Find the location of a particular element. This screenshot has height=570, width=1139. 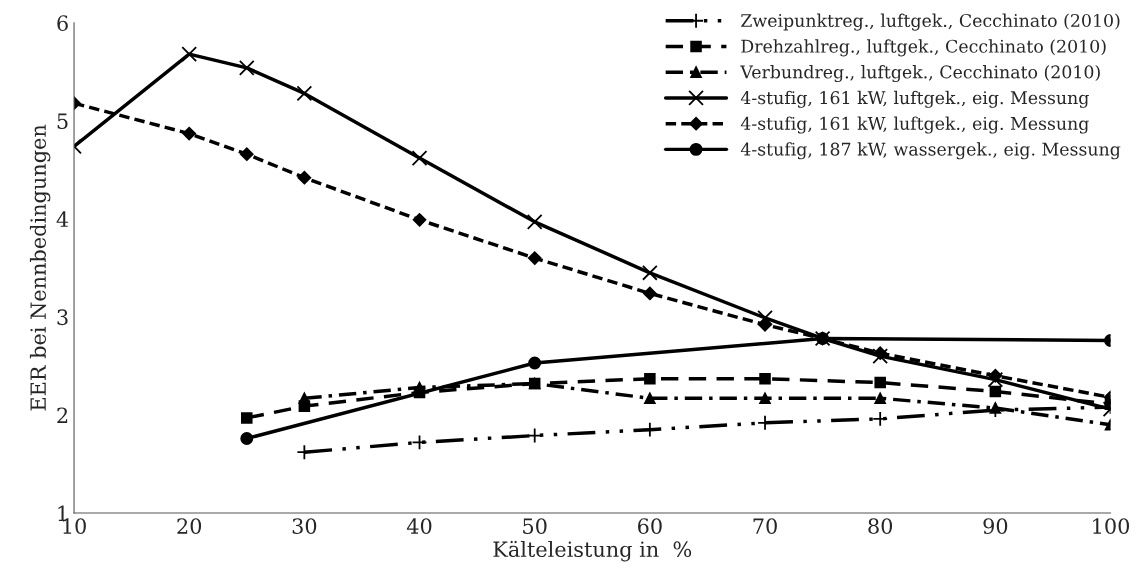

x-tick-label: 40 is located at coordinates (419, 526).